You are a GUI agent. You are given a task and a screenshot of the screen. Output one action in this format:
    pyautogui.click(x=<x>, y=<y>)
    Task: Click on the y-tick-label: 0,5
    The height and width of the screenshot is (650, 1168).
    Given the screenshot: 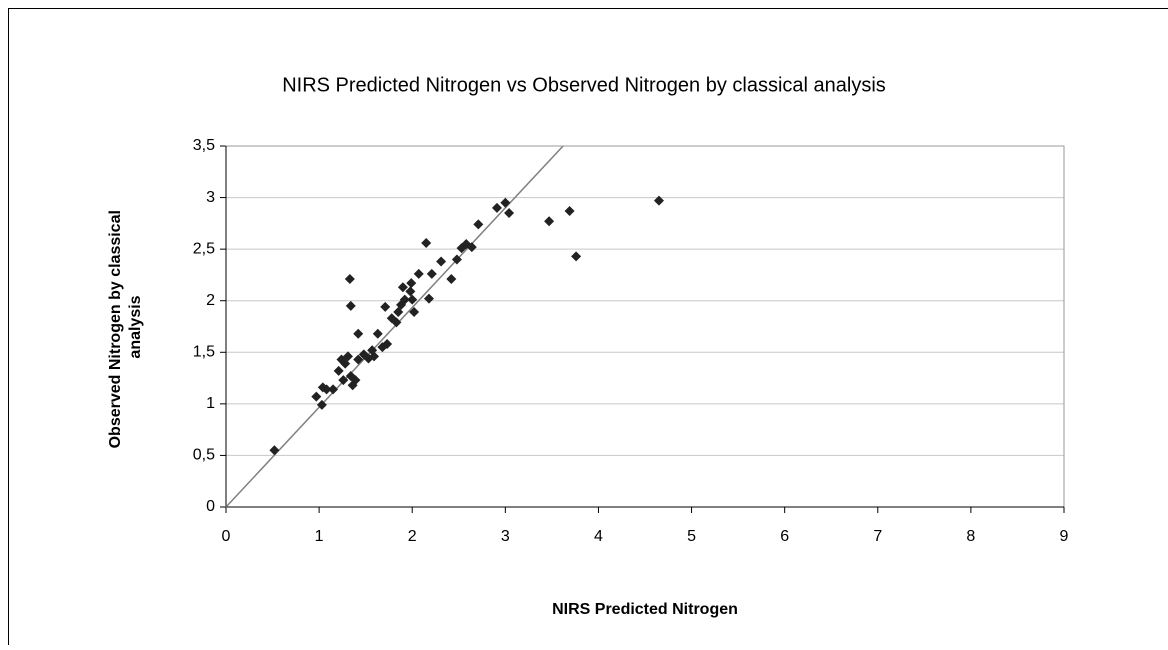 What is the action you would take?
    pyautogui.click(x=204, y=455)
    